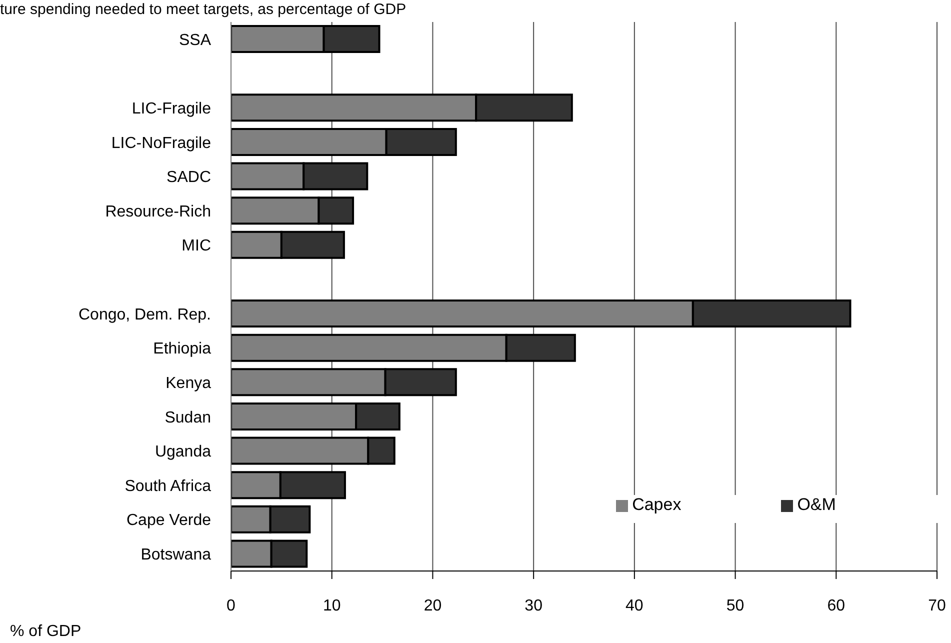 The width and height of the screenshot is (951, 643). I want to click on chart-title: ture spending needed to meet targets, as percentage of GDP, so click(203, 9).